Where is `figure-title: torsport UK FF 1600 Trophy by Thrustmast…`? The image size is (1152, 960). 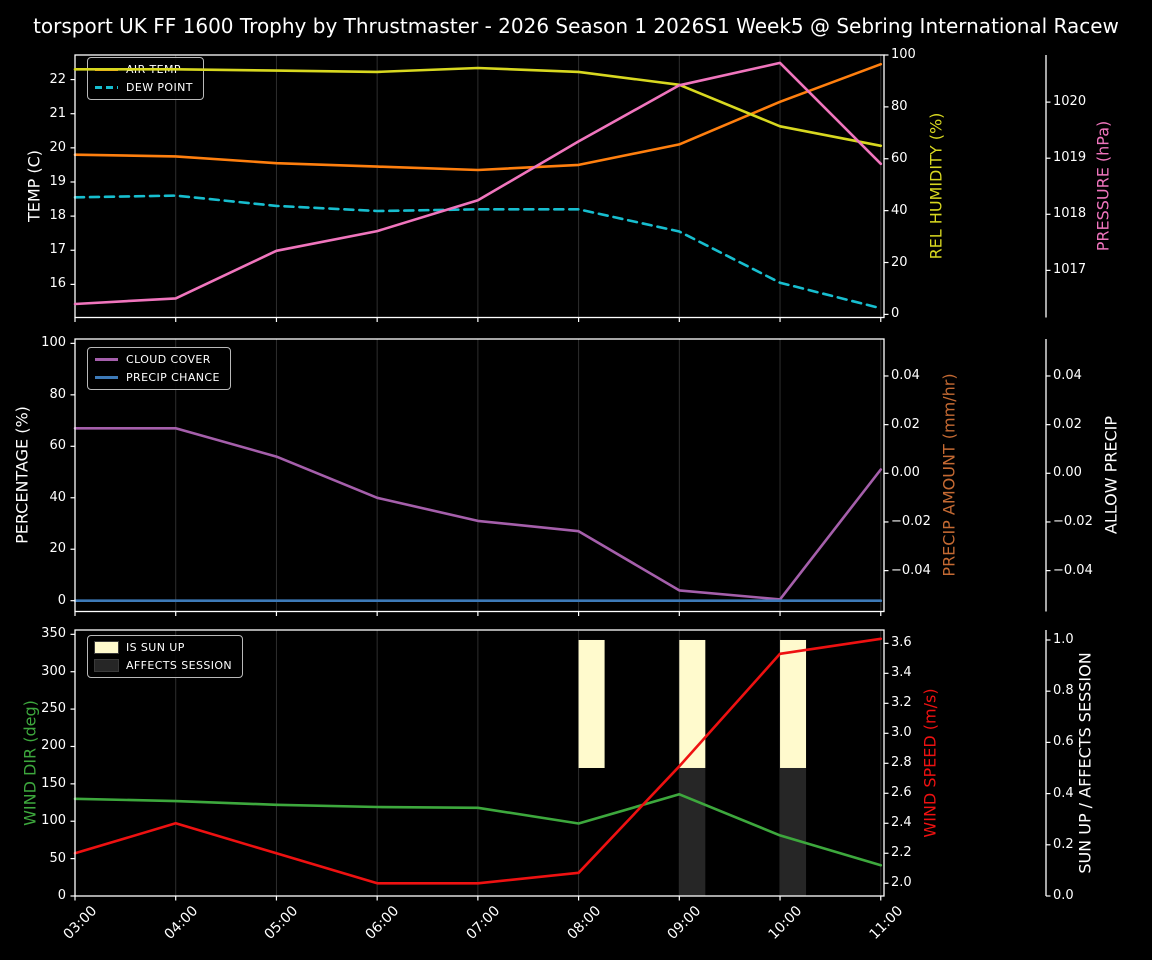
figure-title: torsport UK FF 1600 Trophy by Thrustmast… is located at coordinates (576, 26).